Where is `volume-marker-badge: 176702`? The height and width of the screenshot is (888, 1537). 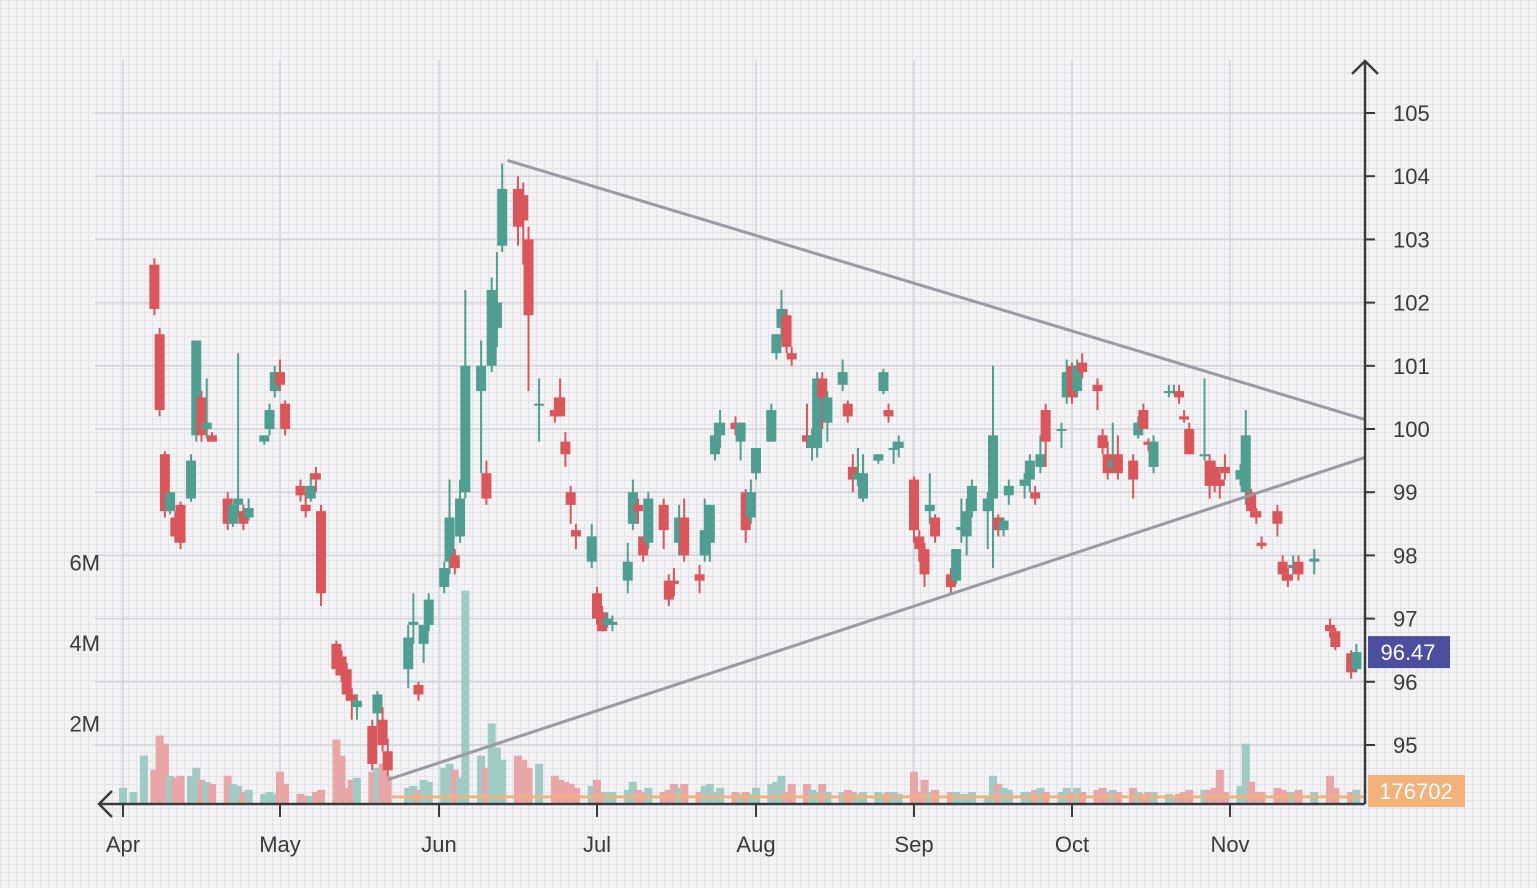
volume-marker-badge: 176702 is located at coordinates (1416, 791).